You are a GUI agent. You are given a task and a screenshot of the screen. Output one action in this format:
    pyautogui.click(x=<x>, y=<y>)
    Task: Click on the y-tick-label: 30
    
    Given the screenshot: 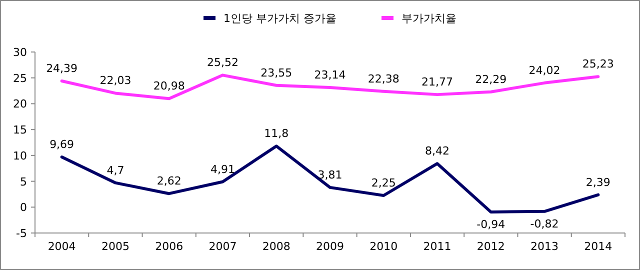 What is the action you would take?
    pyautogui.click(x=20, y=52)
    